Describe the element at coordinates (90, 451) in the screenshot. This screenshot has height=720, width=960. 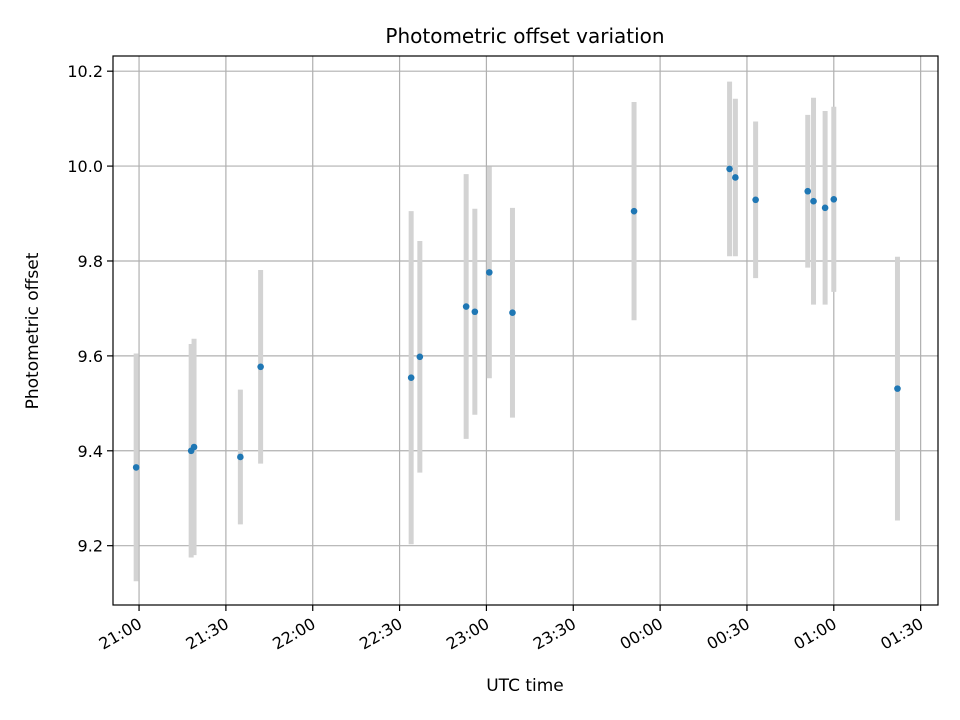
I see `y-tick-label: 9.4` at that location.